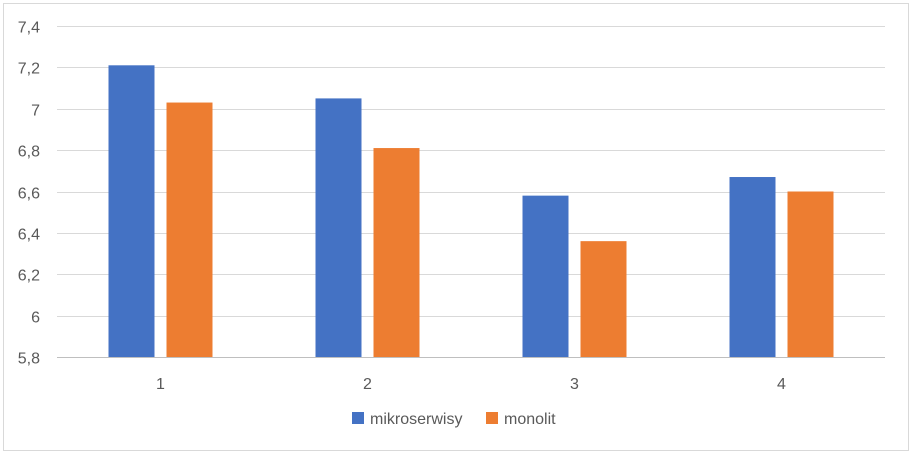 Image resolution: width=912 pixels, height=454 pixels. Describe the element at coordinates (29, 276) in the screenshot. I see `y-tick-label: 6,2` at that location.